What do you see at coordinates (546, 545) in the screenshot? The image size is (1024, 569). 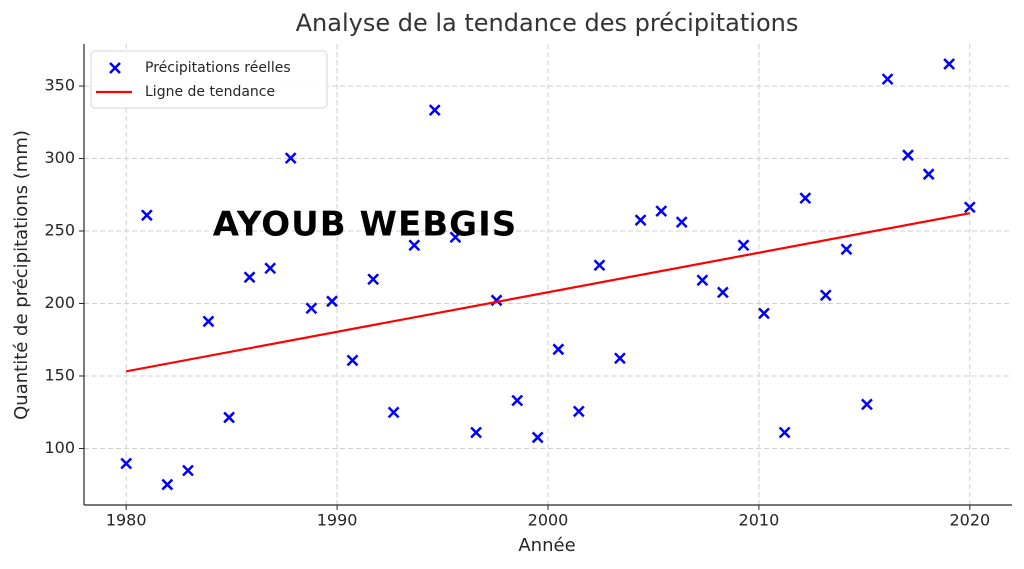 I see `x-axis-label: Année` at bounding box center [546, 545].